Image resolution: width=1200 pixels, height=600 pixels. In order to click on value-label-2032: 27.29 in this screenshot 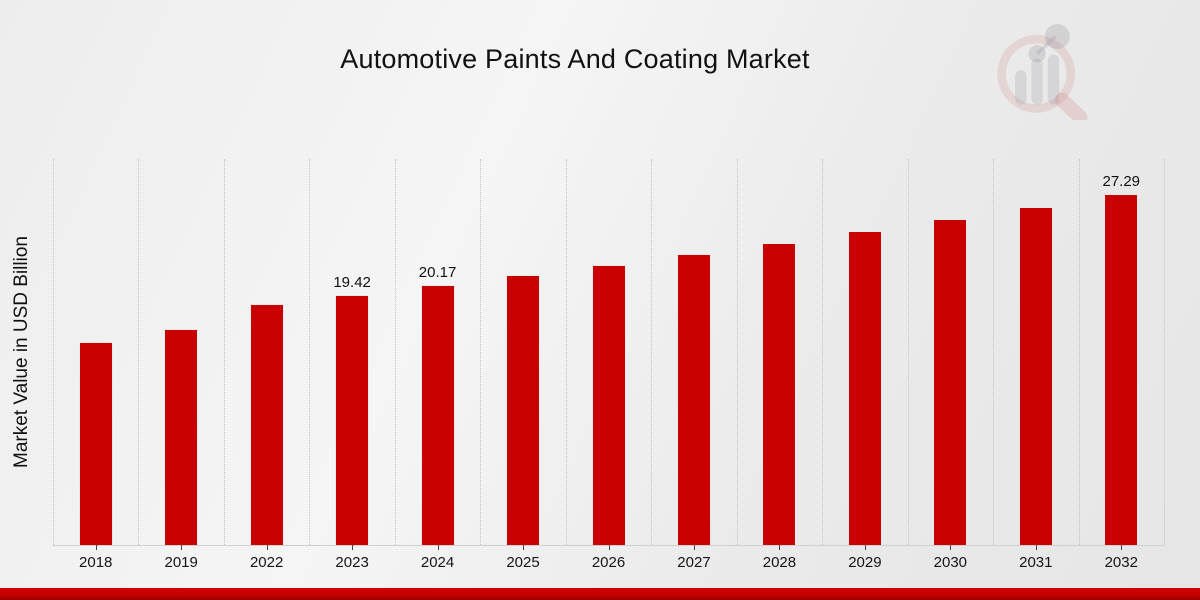, I will do `click(1121, 181)`.